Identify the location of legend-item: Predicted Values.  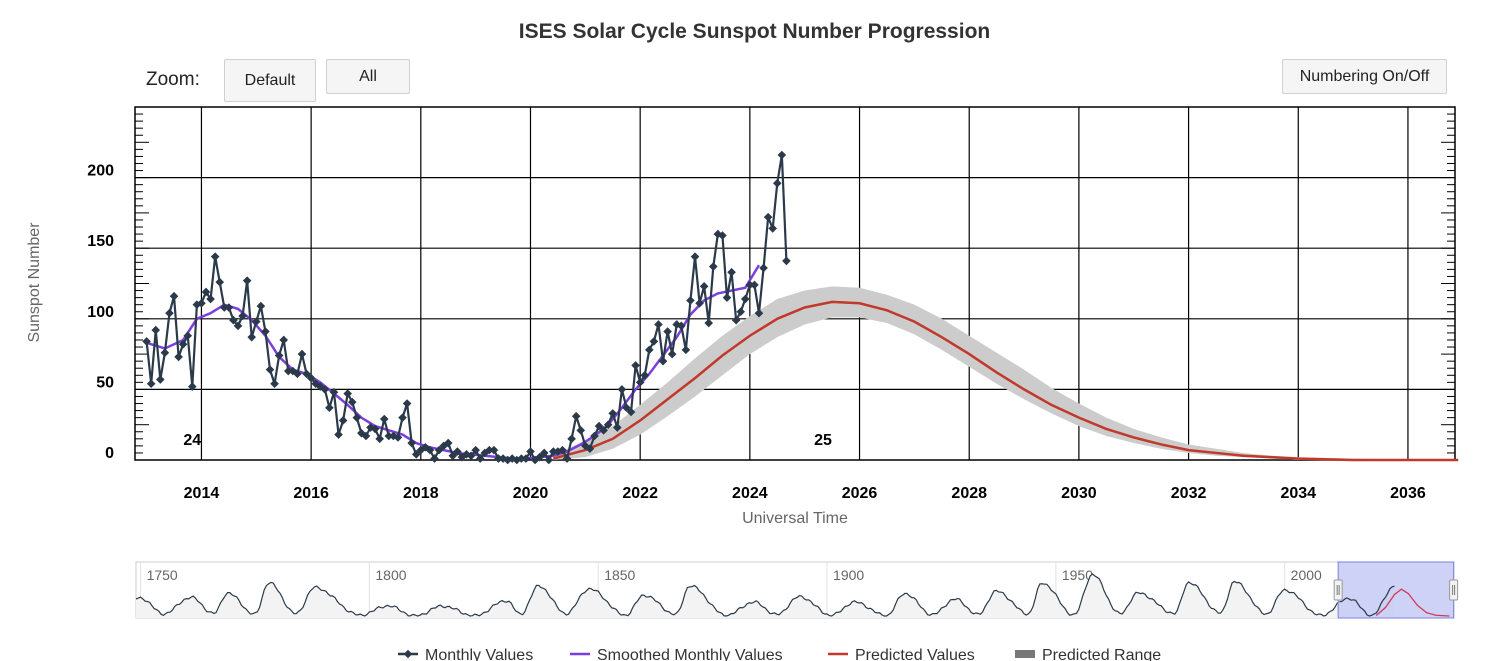
(901, 654).